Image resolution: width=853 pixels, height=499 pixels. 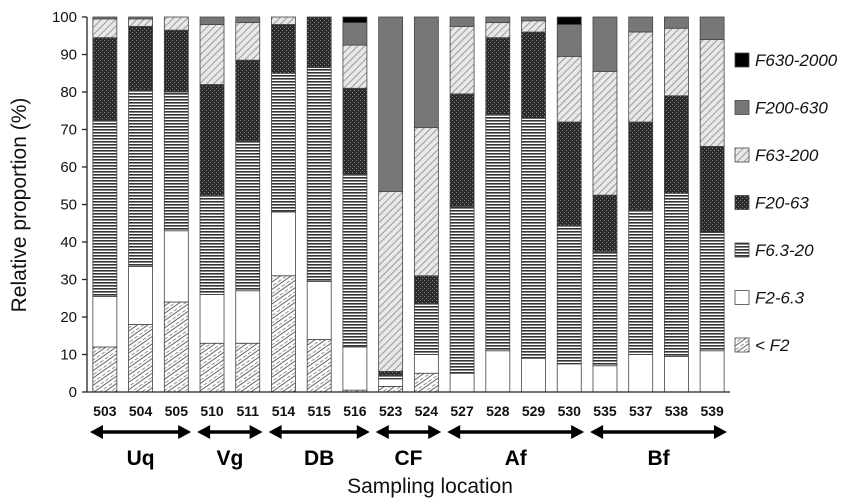 I want to click on x-tick-label: 524, so click(x=427, y=411).